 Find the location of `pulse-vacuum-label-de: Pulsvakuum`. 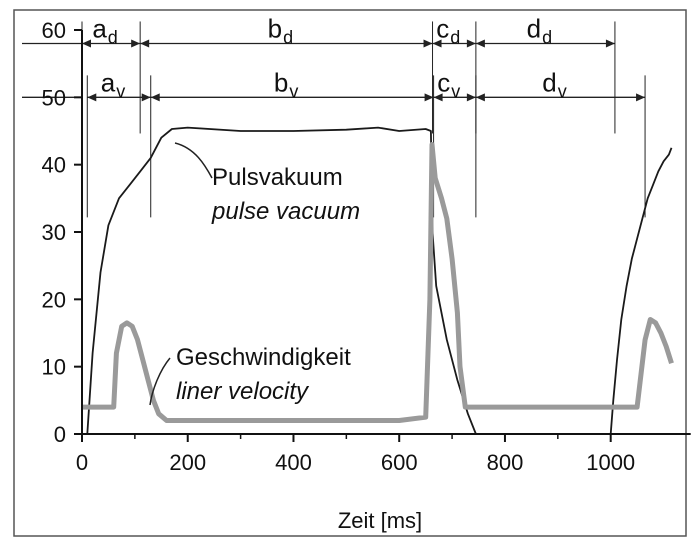

pulse-vacuum-label-de: Pulsvakuum is located at coordinates (277, 177).